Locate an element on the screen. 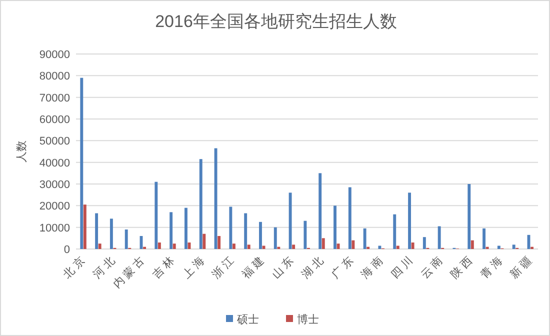  y-tick-label: 30000 is located at coordinates (54, 185).